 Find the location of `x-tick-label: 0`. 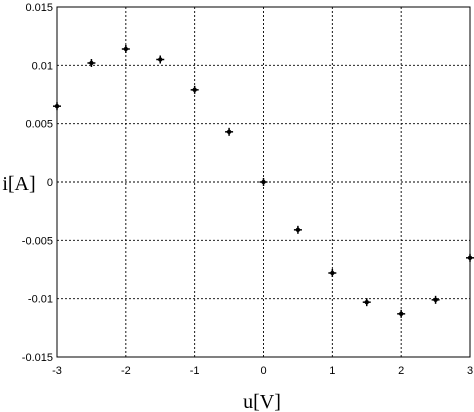

x-tick-label: 0 is located at coordinates (263, 371).